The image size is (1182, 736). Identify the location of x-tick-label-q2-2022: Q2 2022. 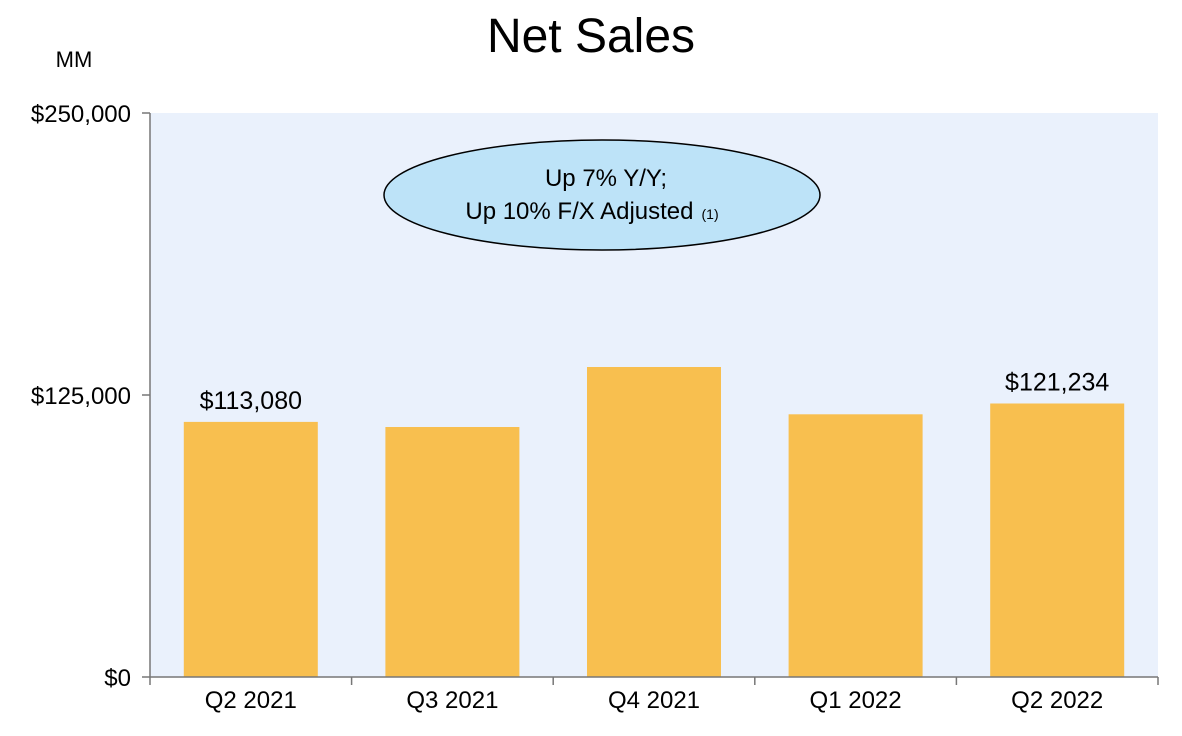
(1057, 700).